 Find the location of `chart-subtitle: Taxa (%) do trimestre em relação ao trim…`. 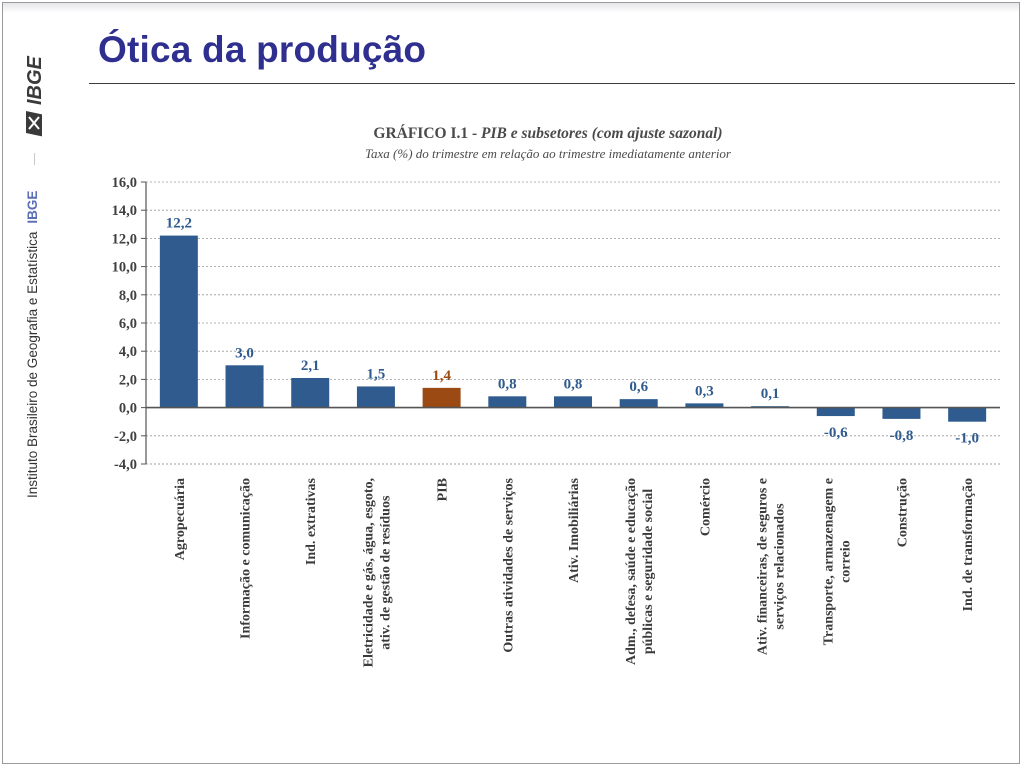

chart-subtitle: Taxa (%) do trimestre em relação ao trim… is located at coordinates (548, 153).